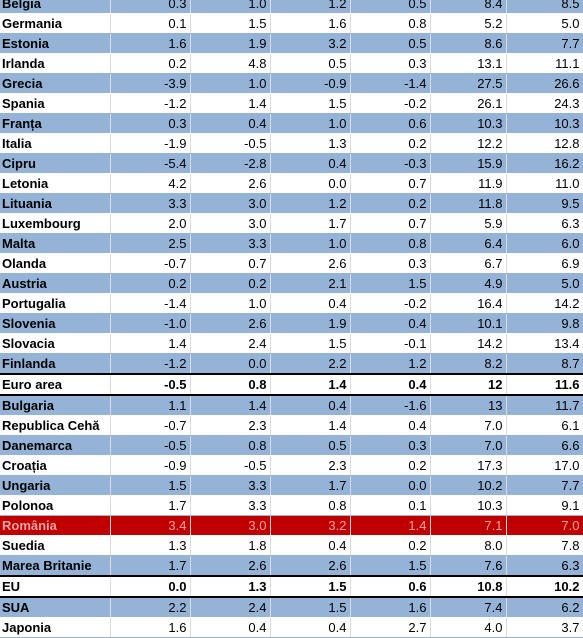 This screenshot has height=638, width=583. I want to click on value-cell: 2.0, so click(150, 223).